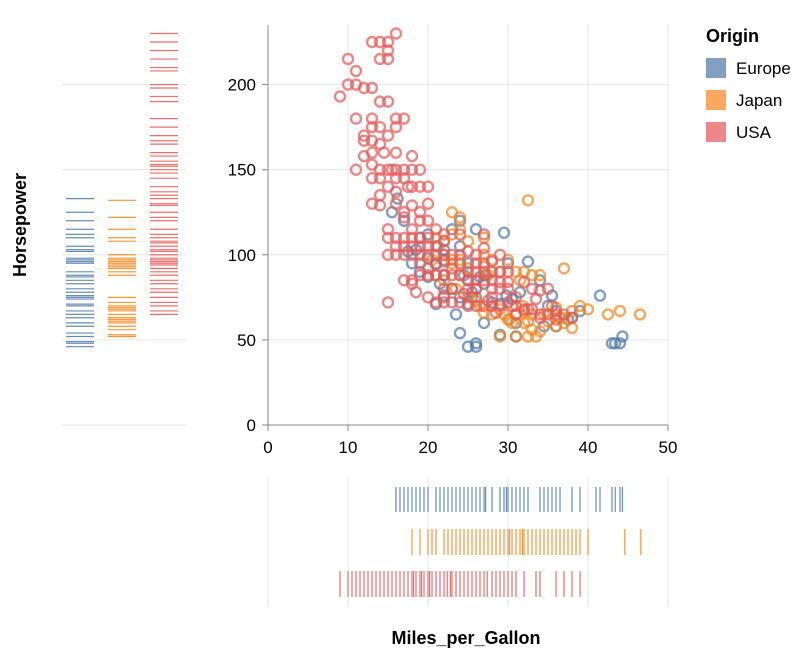 This screenshot has width=810, height=666. Describe the element at coordinates (716, 100) in the screenshot. I see `legend-swatch-japan` at that location.